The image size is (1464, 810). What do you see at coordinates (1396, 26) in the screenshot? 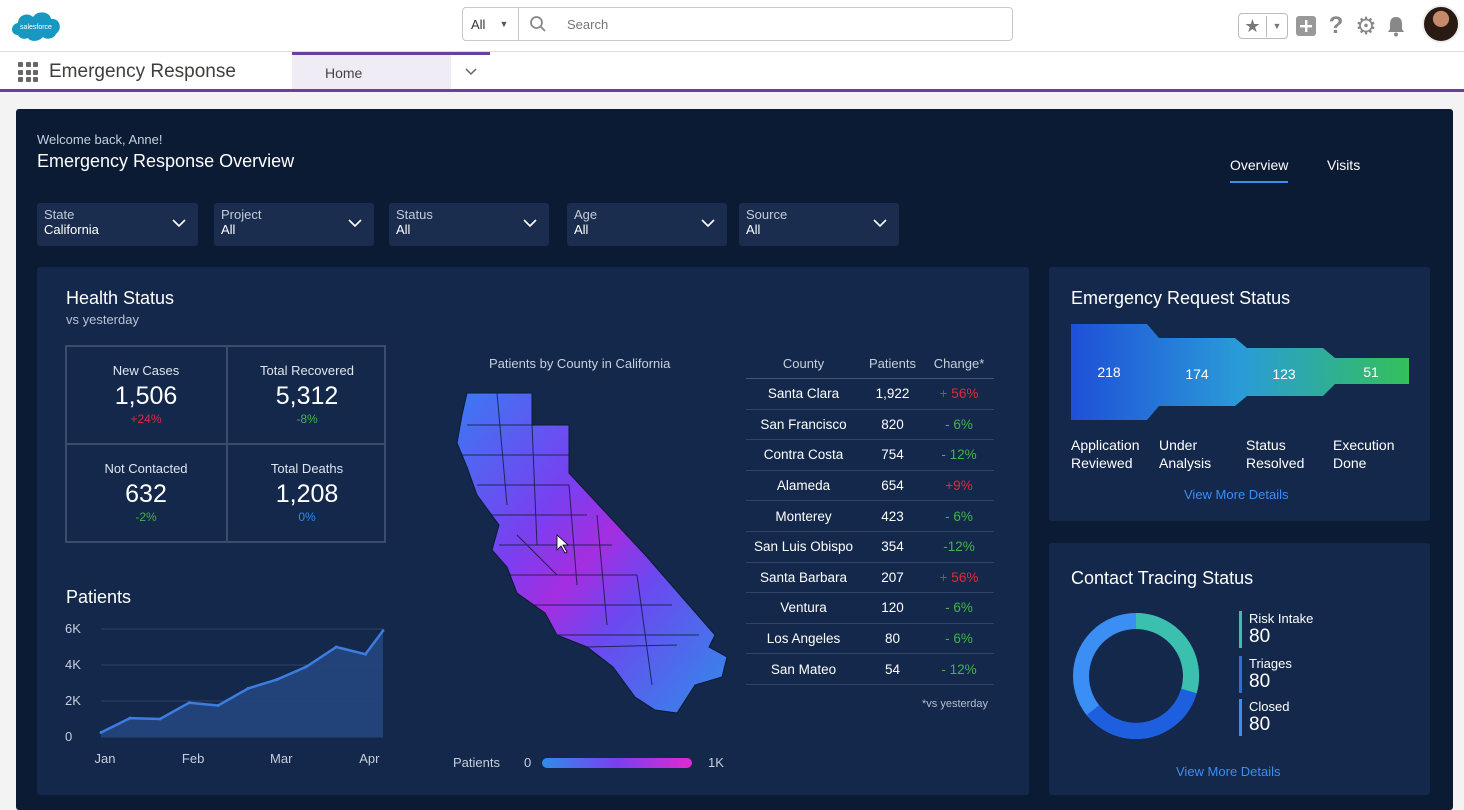
I see `bell-icon` at bounding box center [1396, 26].